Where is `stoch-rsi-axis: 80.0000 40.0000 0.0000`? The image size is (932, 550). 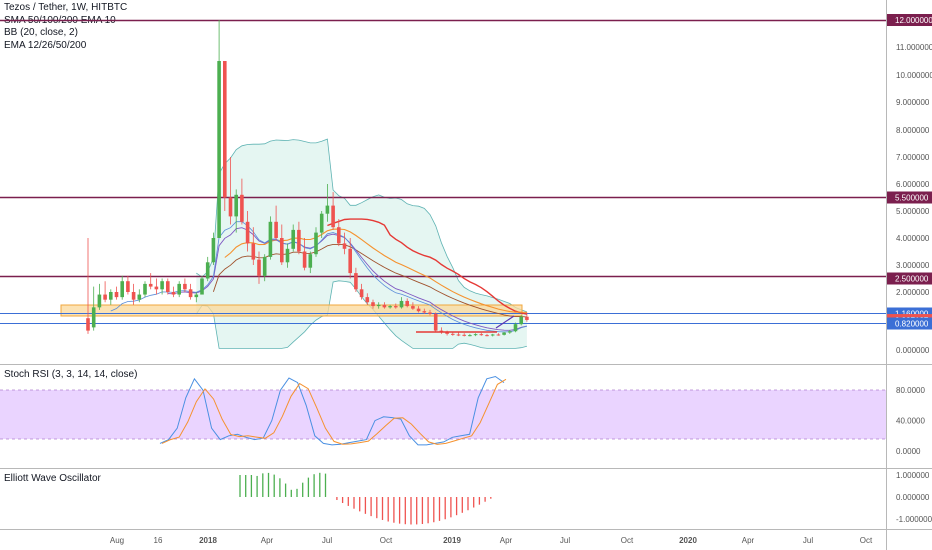 stoch-rsi-axis: 80.0000 40.0000 0.0000 is located at coordinates (910, 421).